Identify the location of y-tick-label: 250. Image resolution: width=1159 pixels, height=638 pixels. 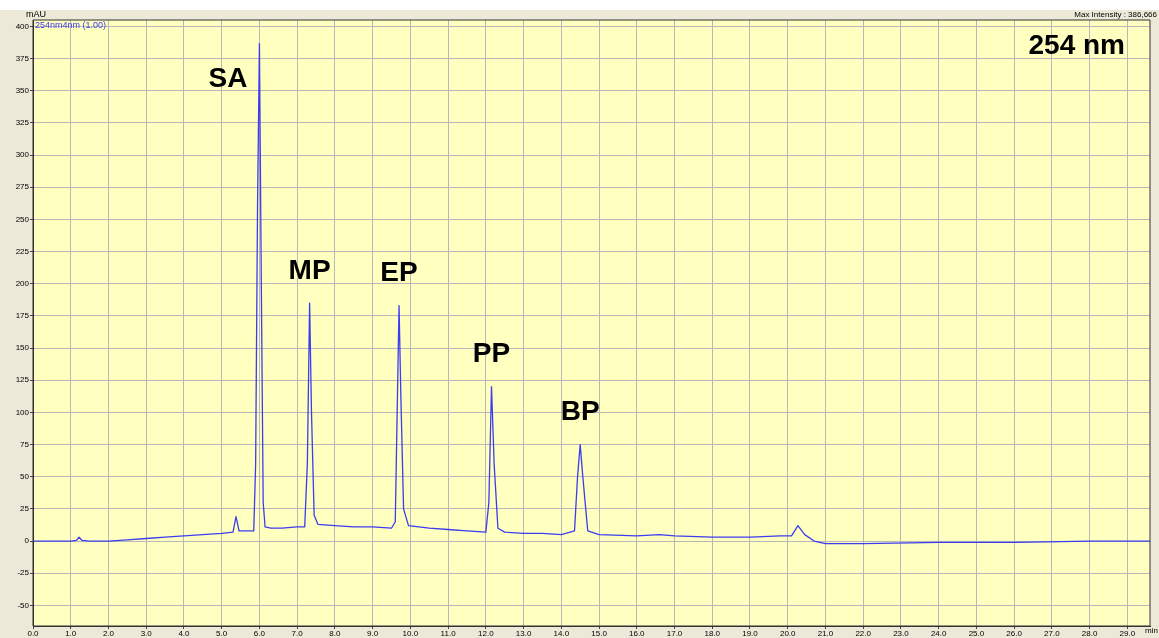
(22, 219).